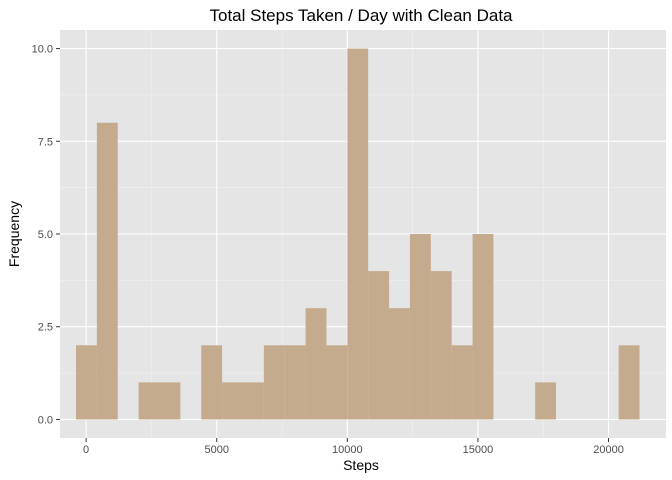 This screenshot has height=480, width=672. Describe the element at coordinates (45, 142) in the screenshot. I see `y-tick-label: 7.5` at that location.